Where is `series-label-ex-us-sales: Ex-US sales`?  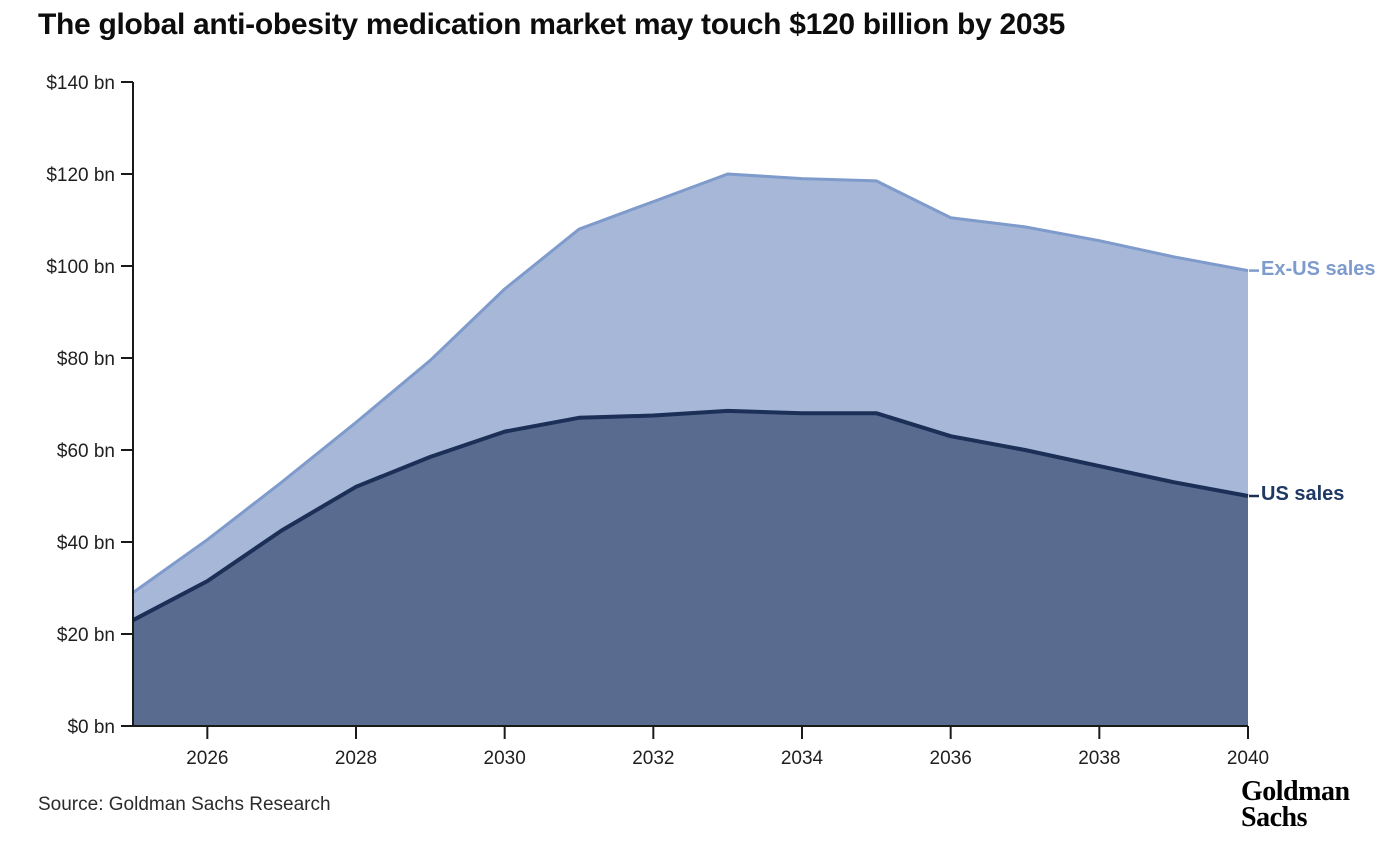 series-label-ex-us-sales: Ex-US sales is located at coordinates (1318, 268).